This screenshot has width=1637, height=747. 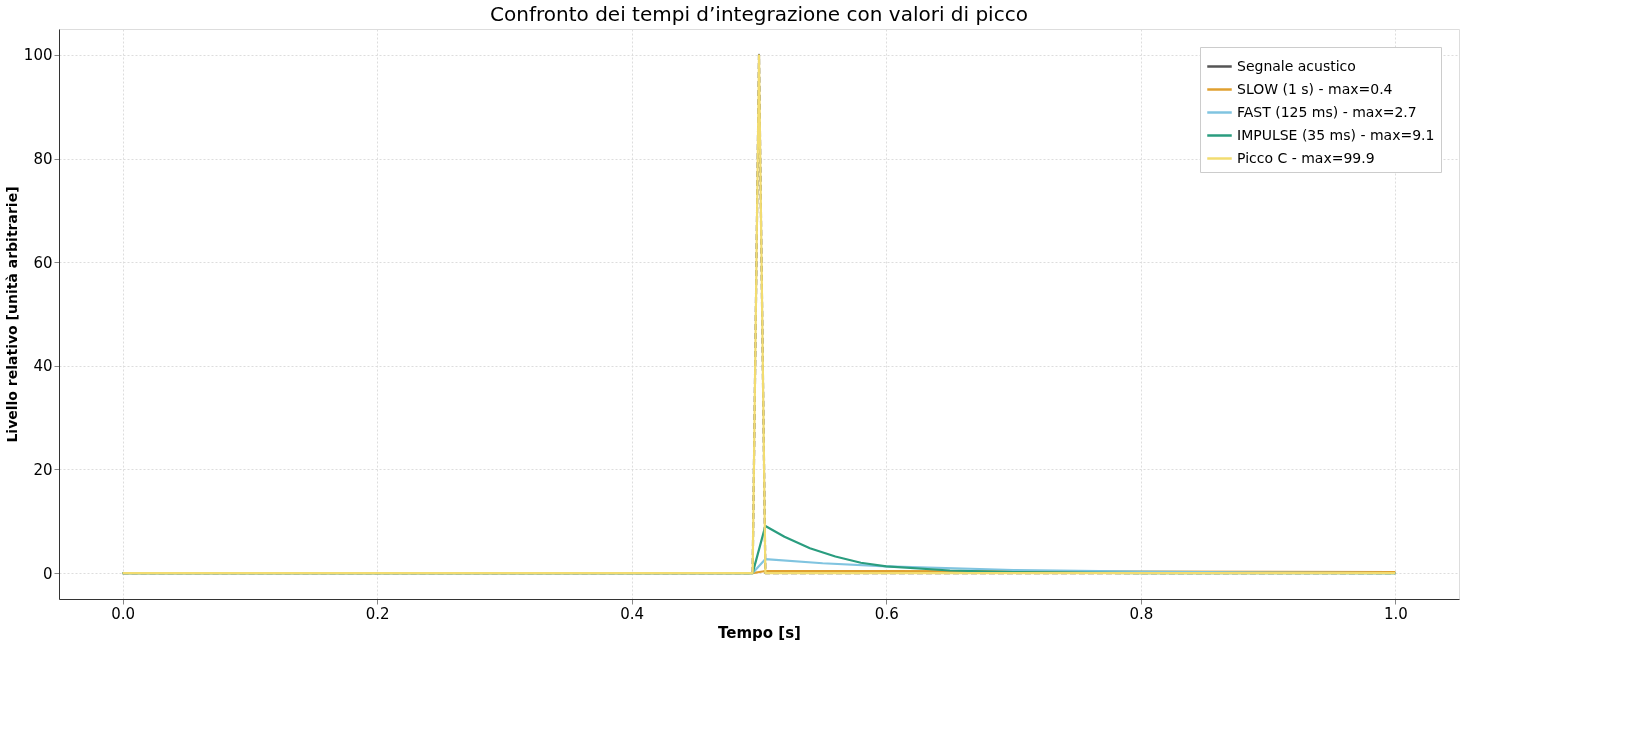 I want to click on x-tick-label: 0.0, so click(x=123, y=613).